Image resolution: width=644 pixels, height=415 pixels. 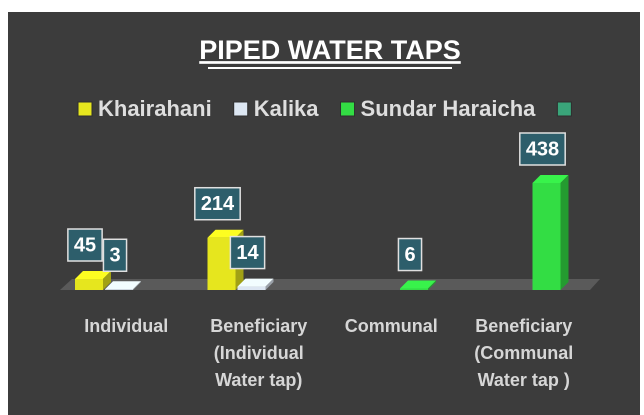 I want to click on chart-title: PIPED WATER TAPS, so click(x=330, y=50).